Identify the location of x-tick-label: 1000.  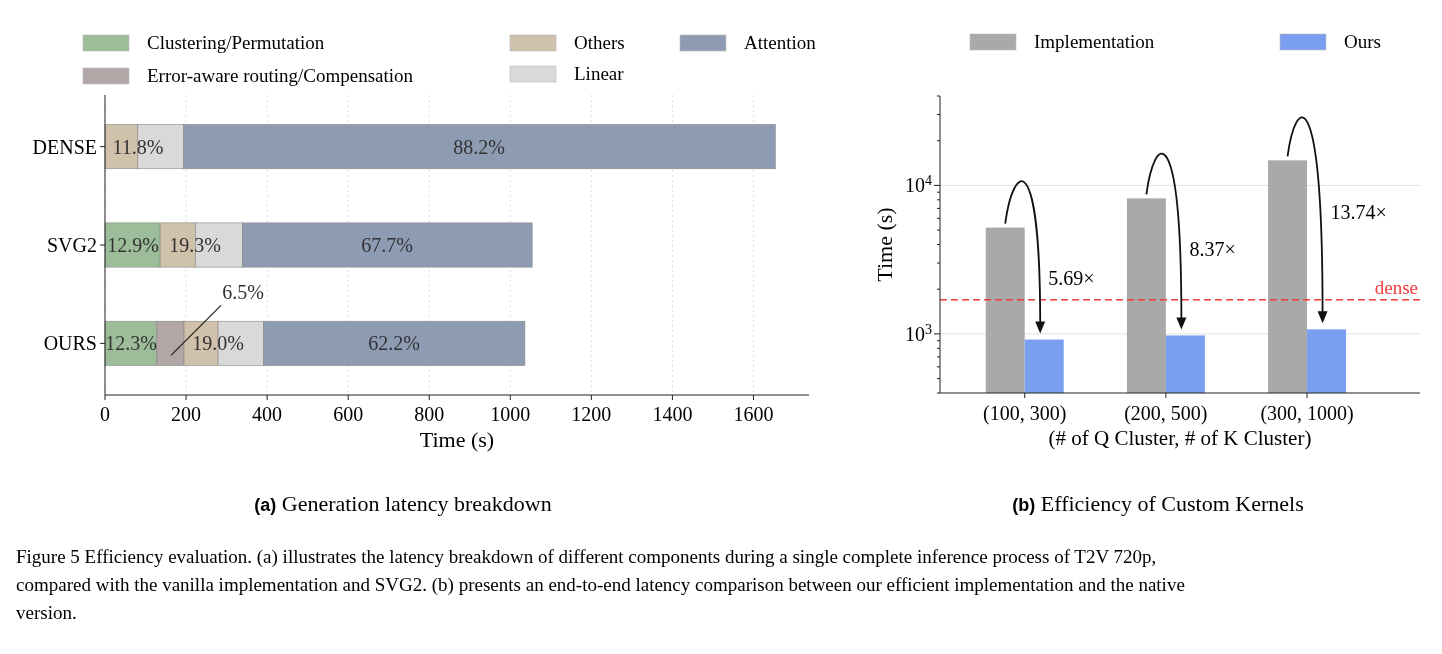
(510, 414).